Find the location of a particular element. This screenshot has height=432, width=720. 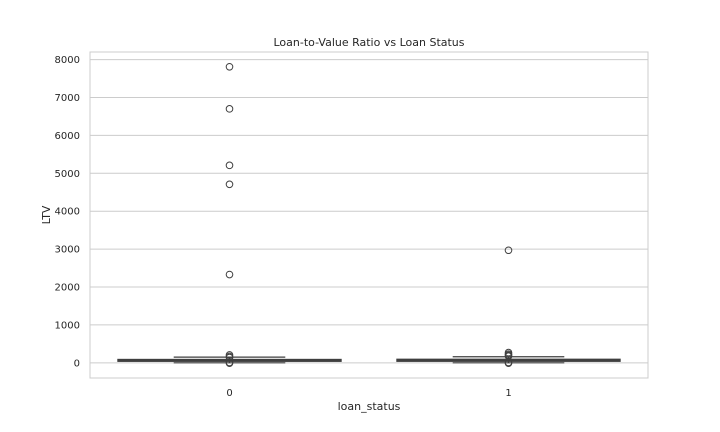

y-tick-label: 4000 is located at coordinates (67, 212).